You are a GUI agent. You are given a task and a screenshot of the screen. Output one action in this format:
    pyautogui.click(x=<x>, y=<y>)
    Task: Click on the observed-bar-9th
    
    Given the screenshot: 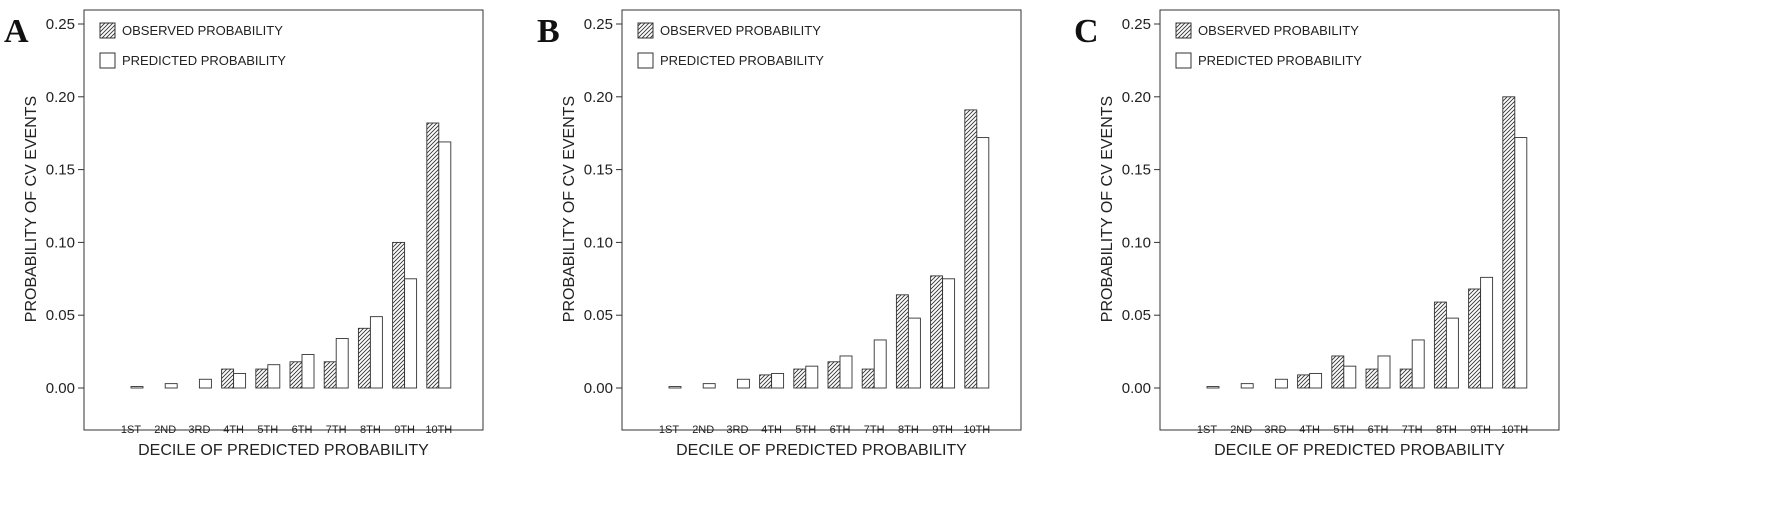 What is the action you would take?
    pyautogui.click(x=1475, y=338)
    